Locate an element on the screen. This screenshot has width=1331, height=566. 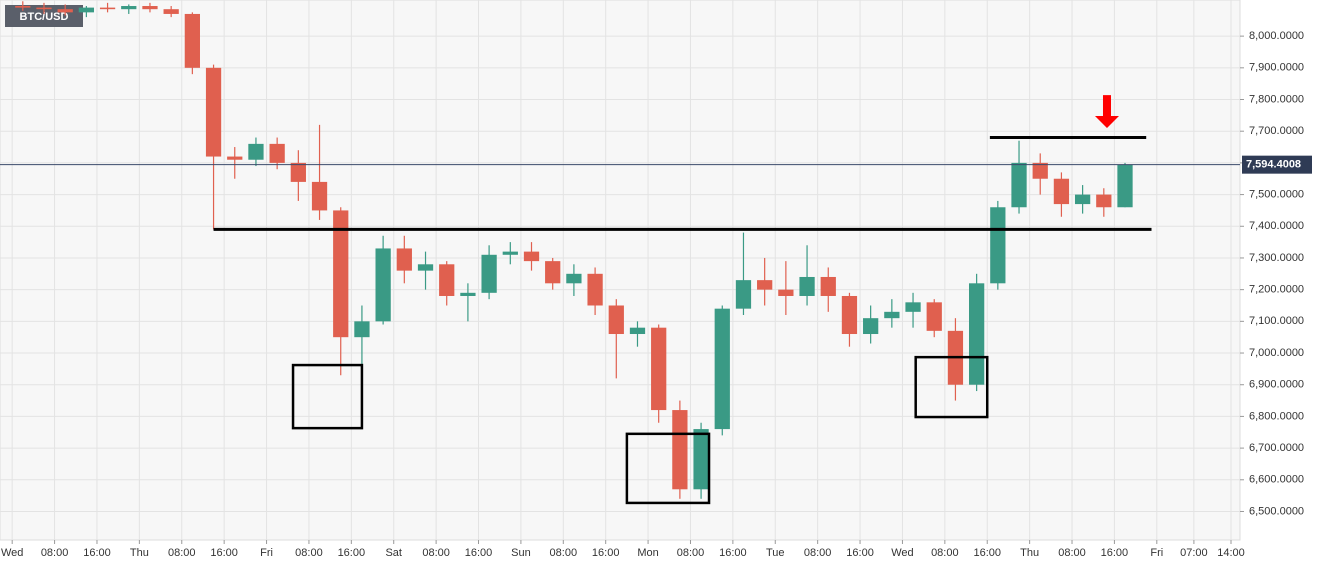
y-tick-label: 6,500.0000 is located at coordinates (1276, 511).